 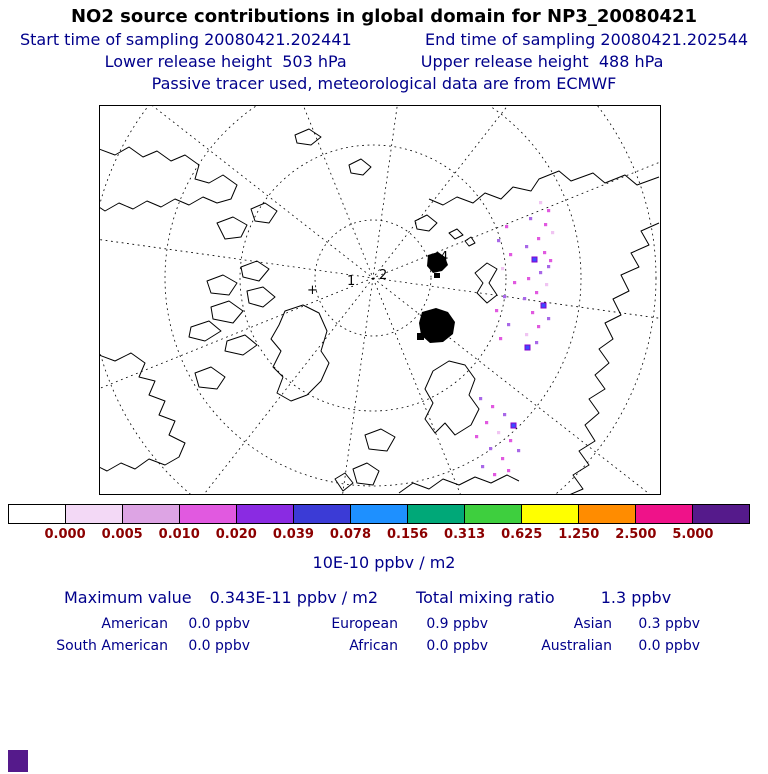 I want to click on source-name: American, so click(x=134, y=624).